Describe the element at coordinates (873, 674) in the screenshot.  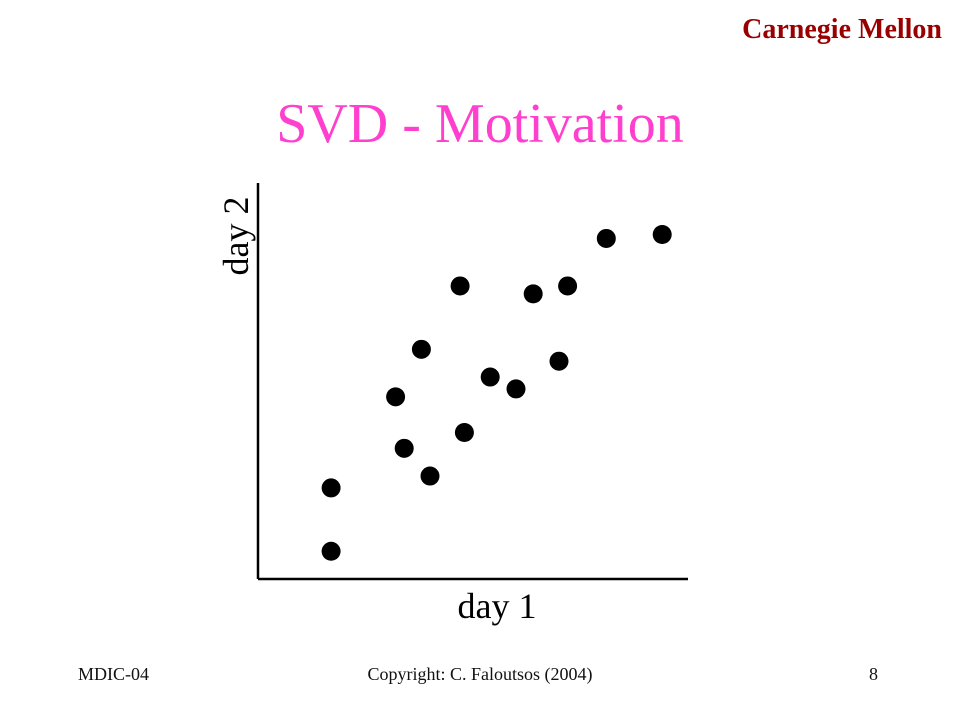
I see `footer-page-number: 8` at that location.